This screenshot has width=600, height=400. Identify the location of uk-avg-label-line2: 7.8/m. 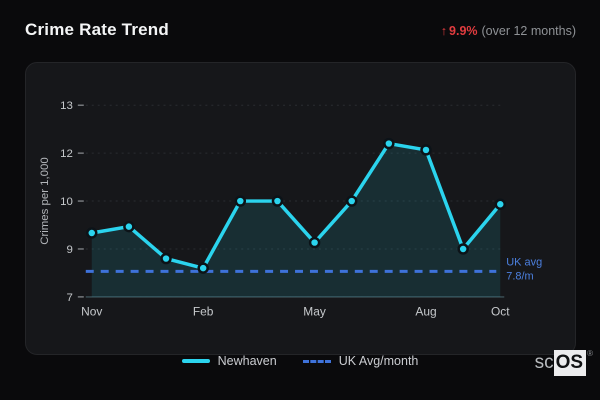
(519, 276).